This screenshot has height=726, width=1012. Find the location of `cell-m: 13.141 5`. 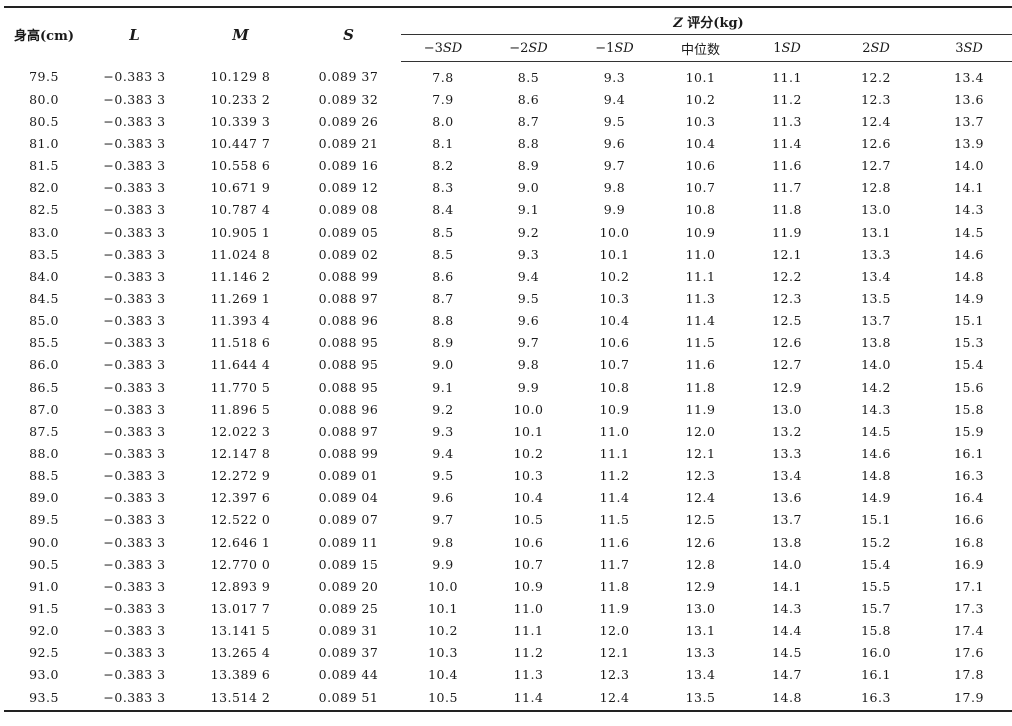

cell-m: 13.141 5 is located at coordinates (240, 631).